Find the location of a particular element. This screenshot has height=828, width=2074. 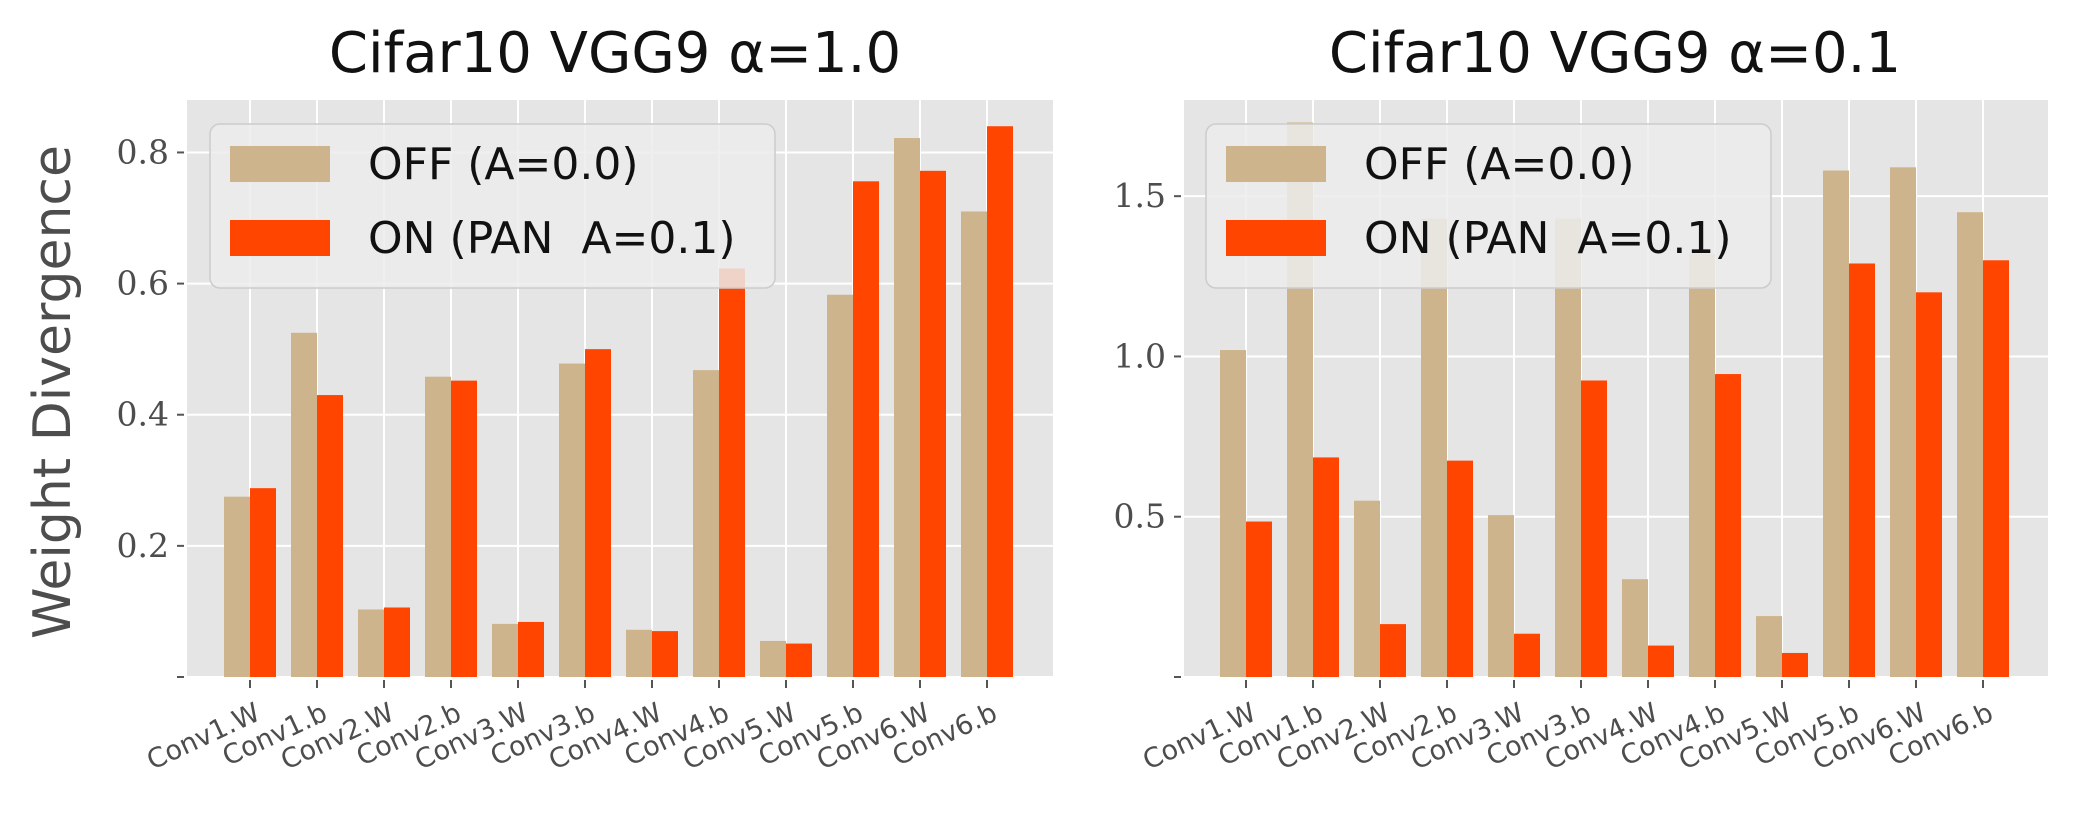

y-tick-label: 0.2 is located at coordinates (143, 545).